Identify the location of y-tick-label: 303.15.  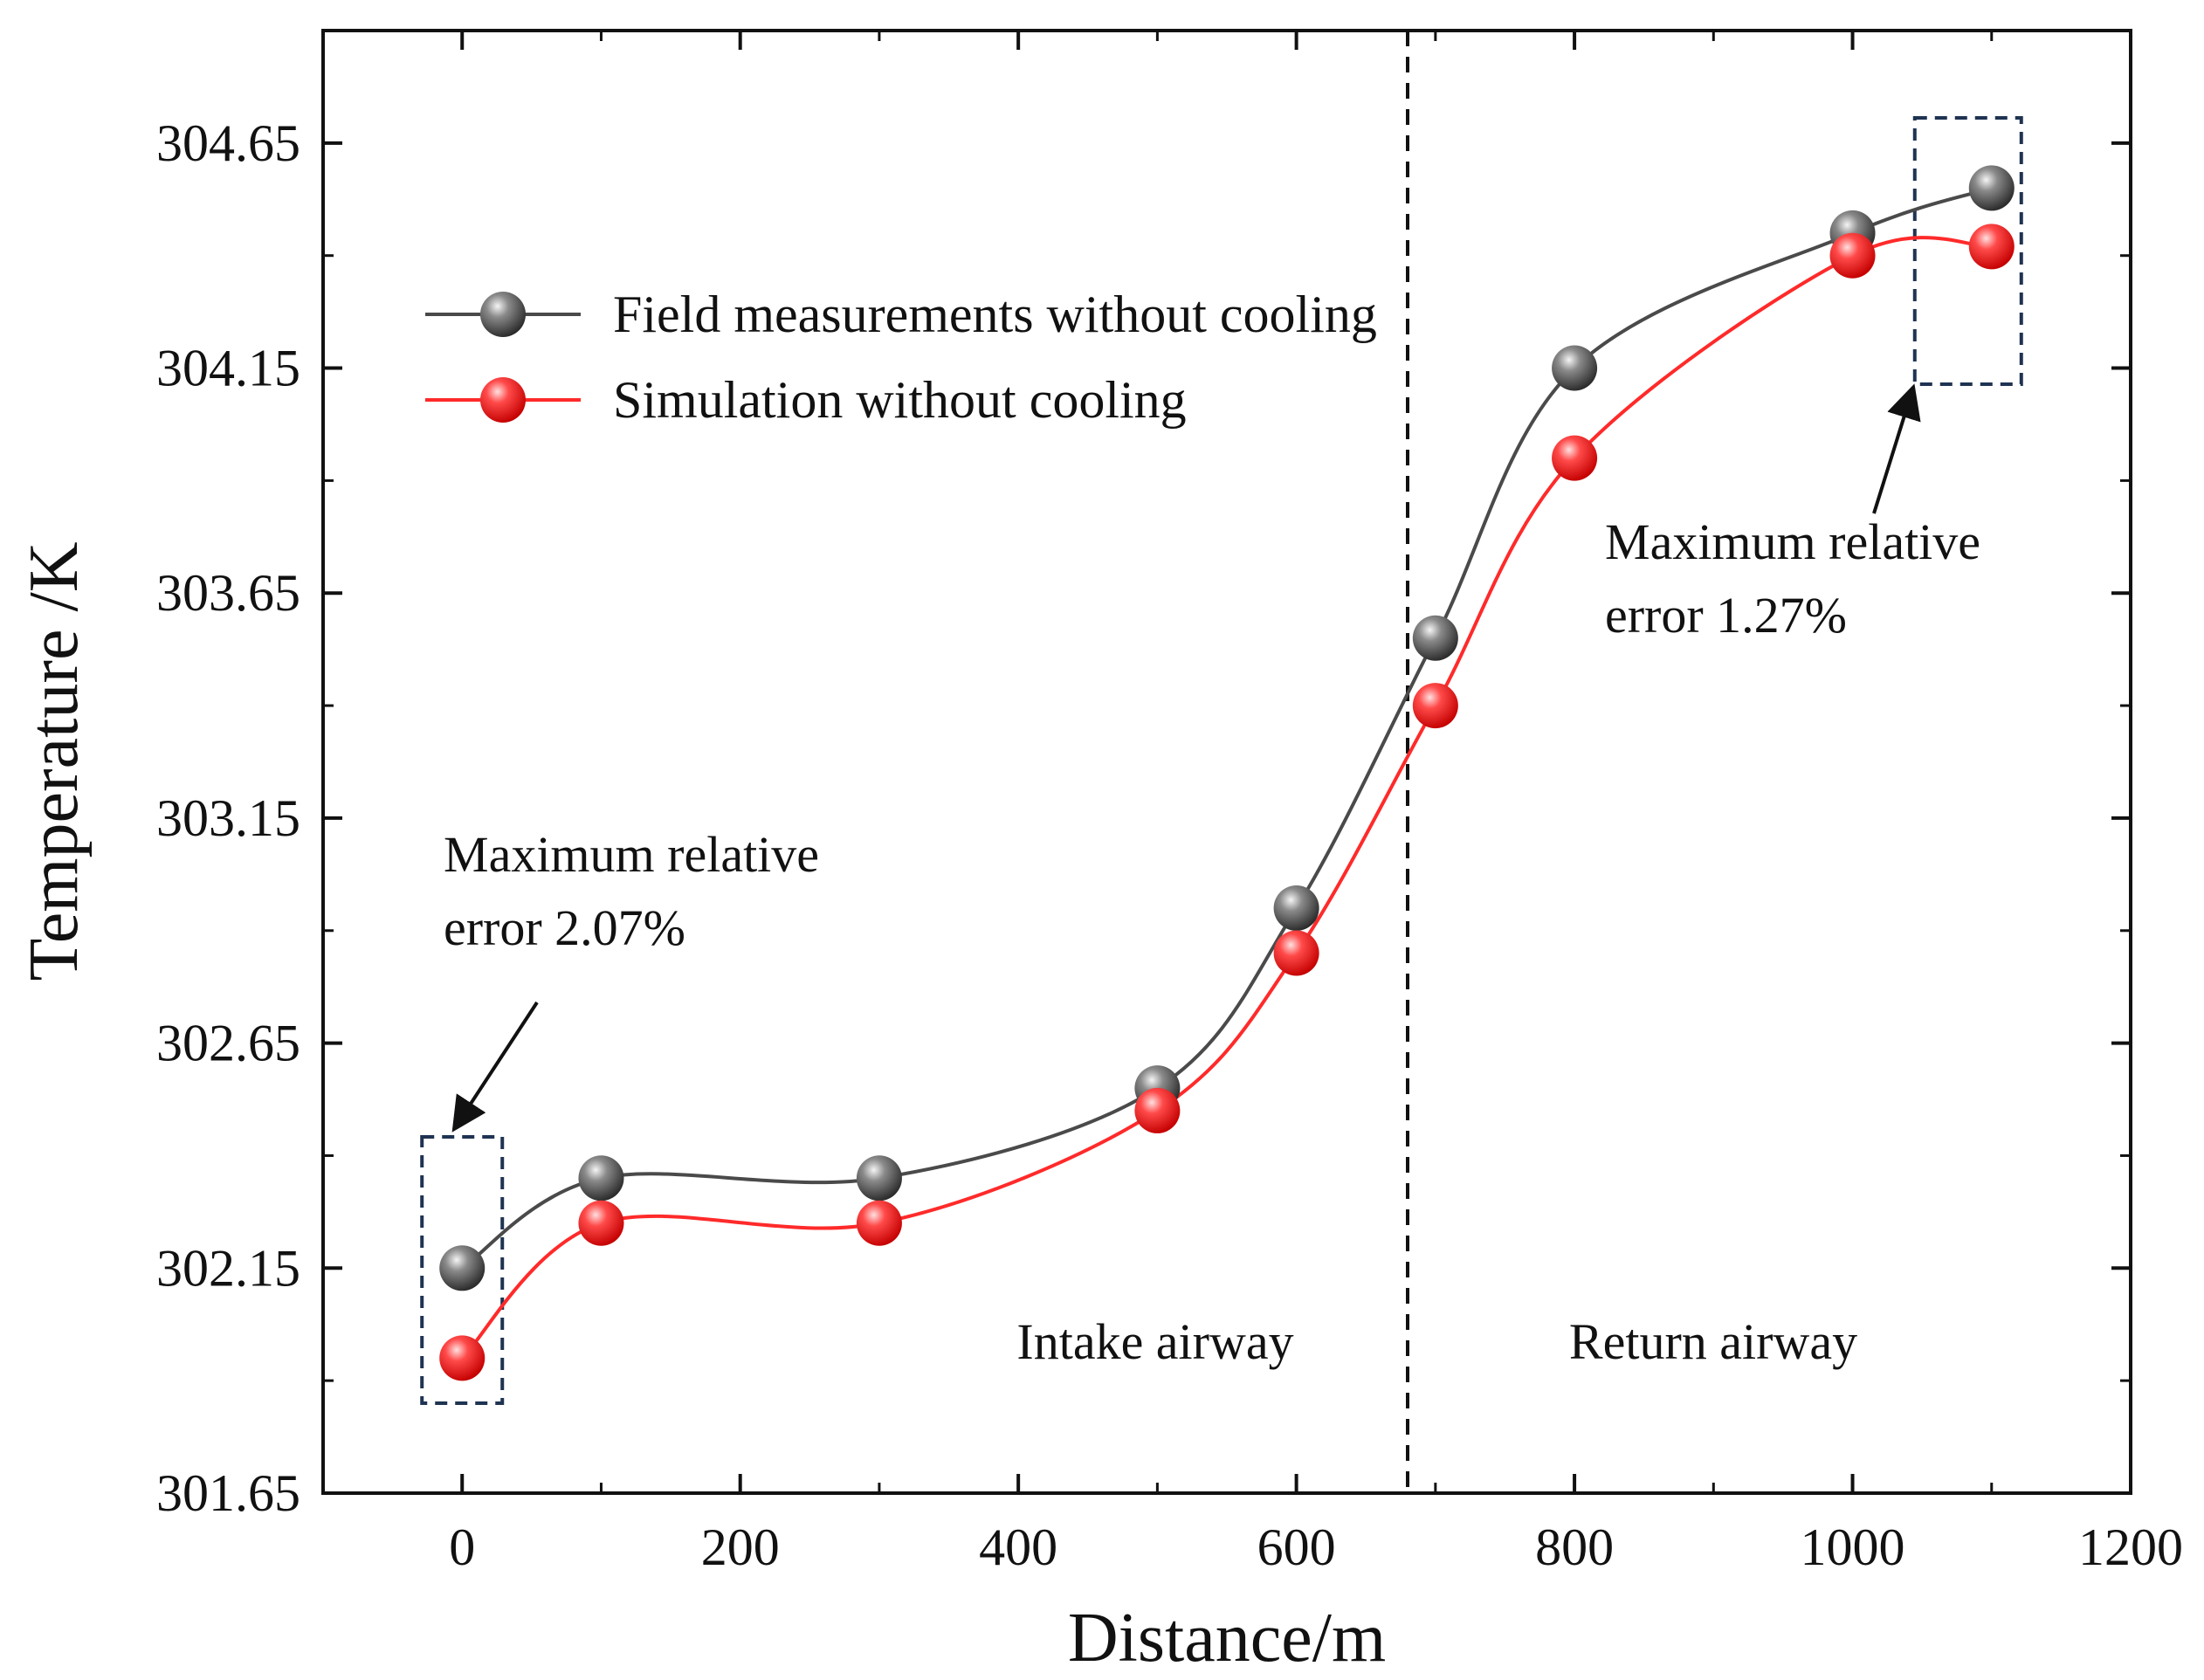
(228, 818).